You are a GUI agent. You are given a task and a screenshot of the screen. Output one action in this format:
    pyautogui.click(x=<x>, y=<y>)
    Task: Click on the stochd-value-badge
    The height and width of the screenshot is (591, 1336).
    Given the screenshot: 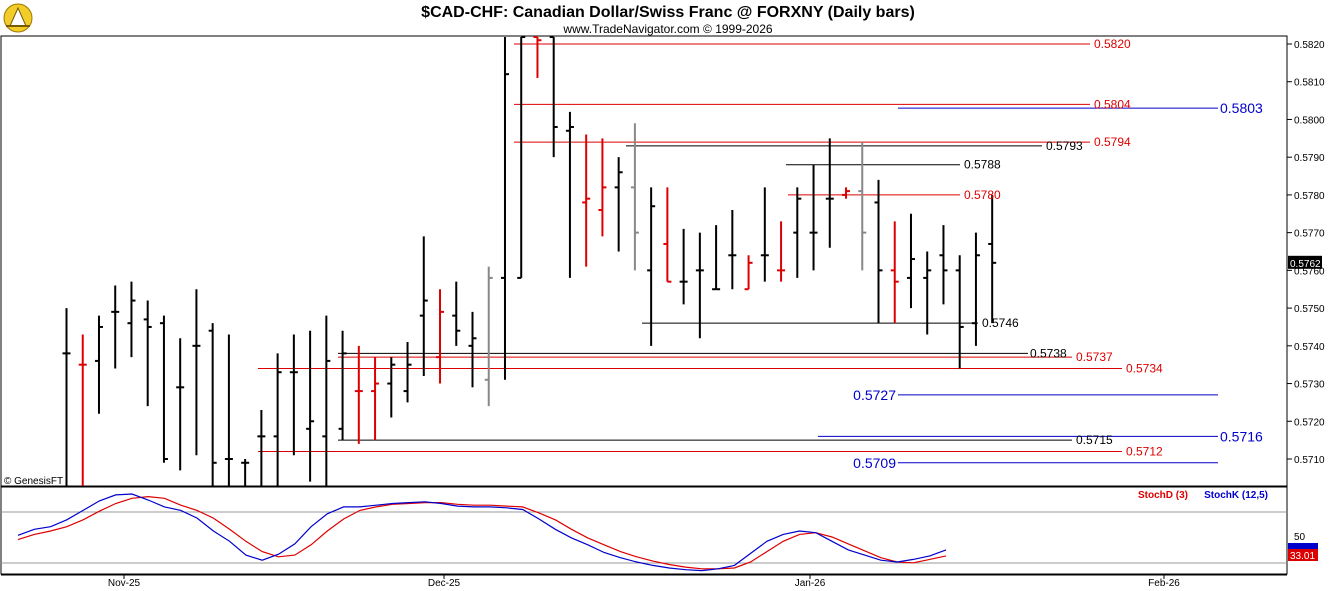 What is the action you would take?
    pyautogui.click(x=1303, y=555)
    